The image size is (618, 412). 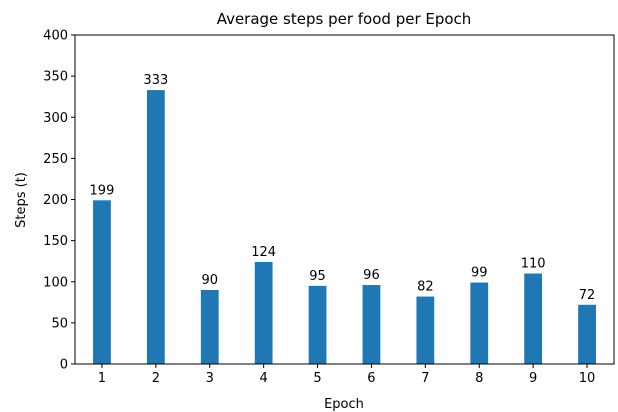 What do you see at coordinates (55, 241) in the screenshot?
I see `y-tick-label-150: 150` at bounding box center [55, 241].